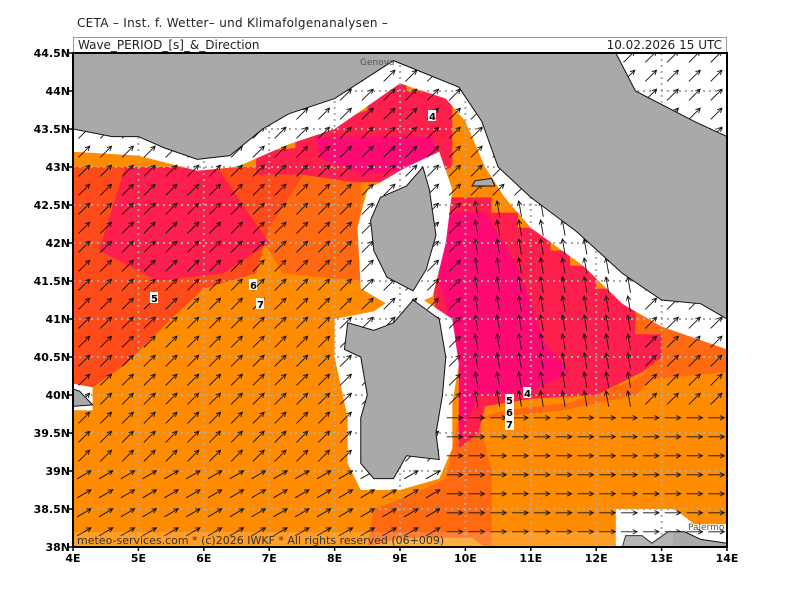 The image size is (800, 600). Describe the element at coordinates (399, 558) in the screenshot. I see `lon-tick-label: 9E` at that location.